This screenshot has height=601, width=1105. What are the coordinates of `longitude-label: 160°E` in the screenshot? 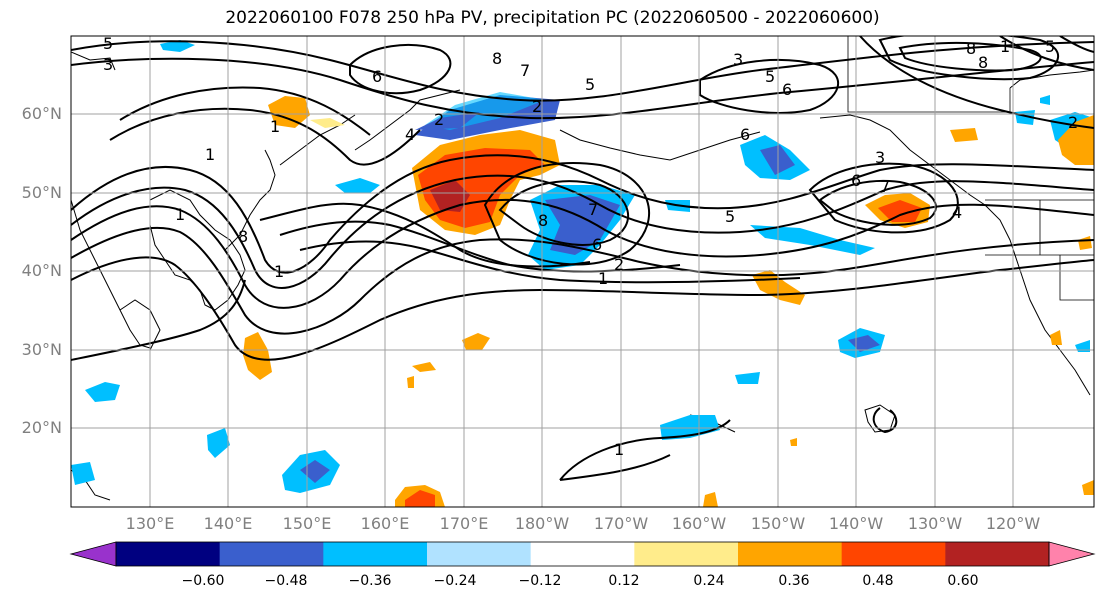 It's located at (385, 523).